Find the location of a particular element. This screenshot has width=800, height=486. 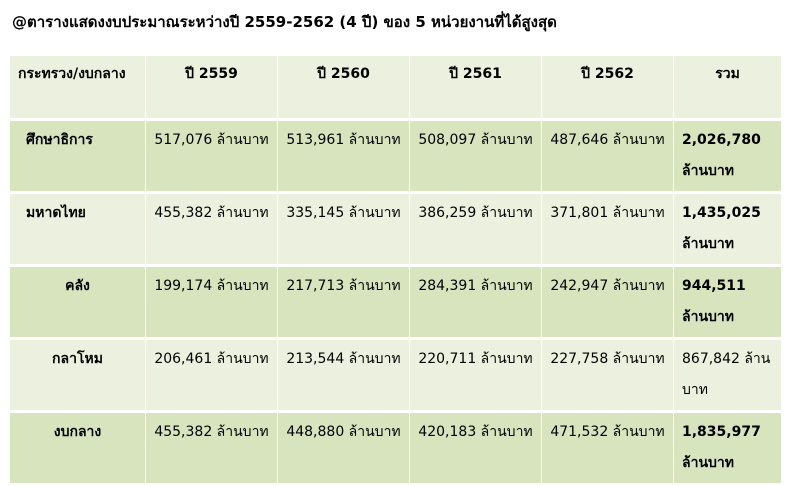

value-cell: 513,961 ล้านบาท is located at coordinates (344, 157).